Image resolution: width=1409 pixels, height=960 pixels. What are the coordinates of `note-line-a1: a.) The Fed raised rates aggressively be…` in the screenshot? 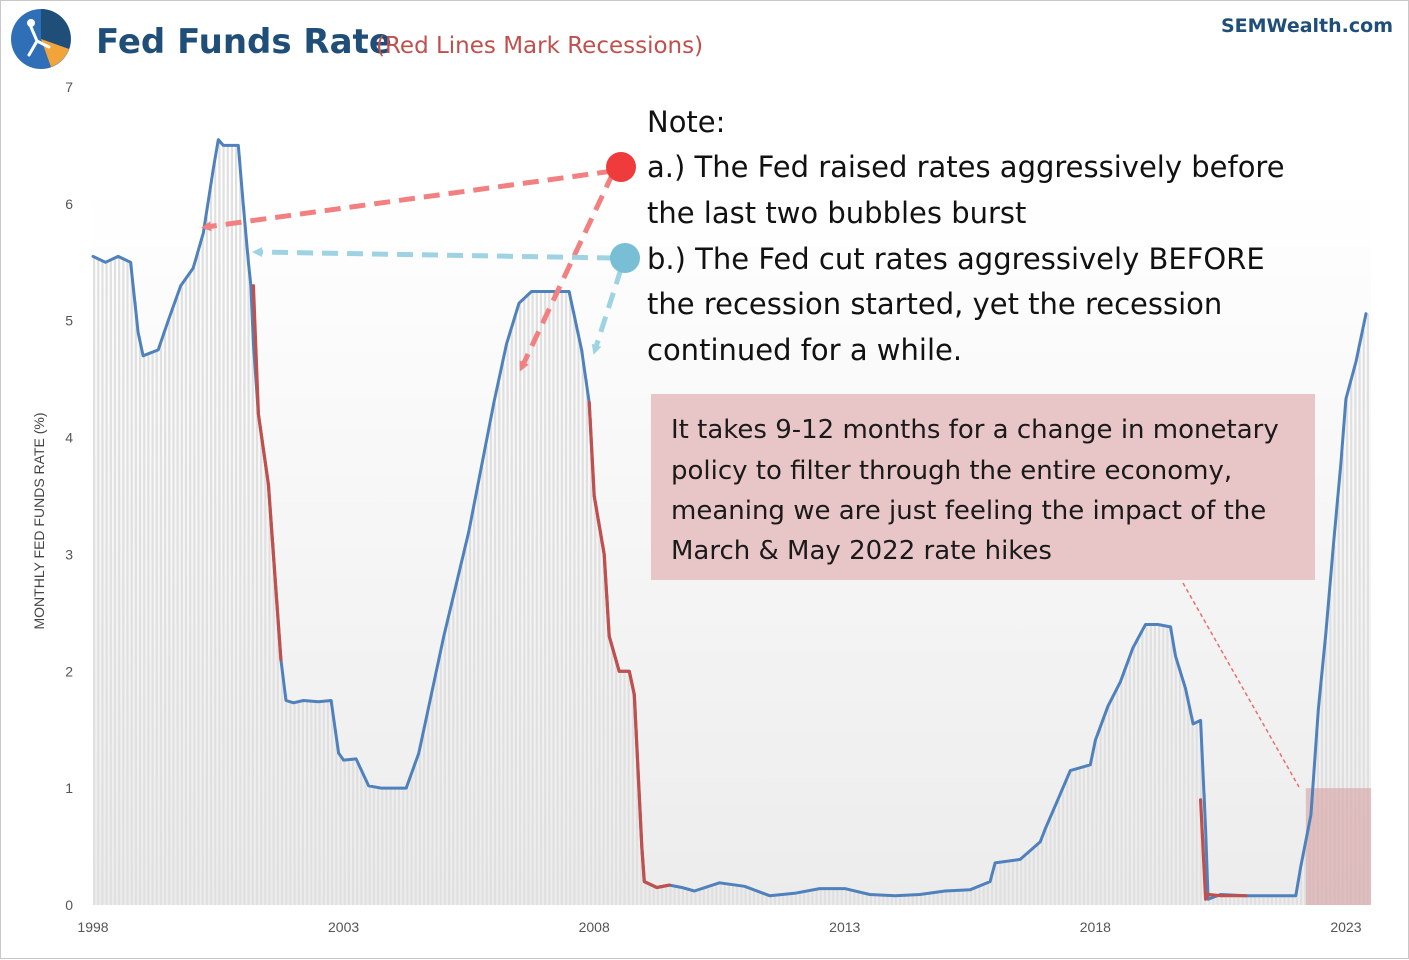 It's located at (966, 167).